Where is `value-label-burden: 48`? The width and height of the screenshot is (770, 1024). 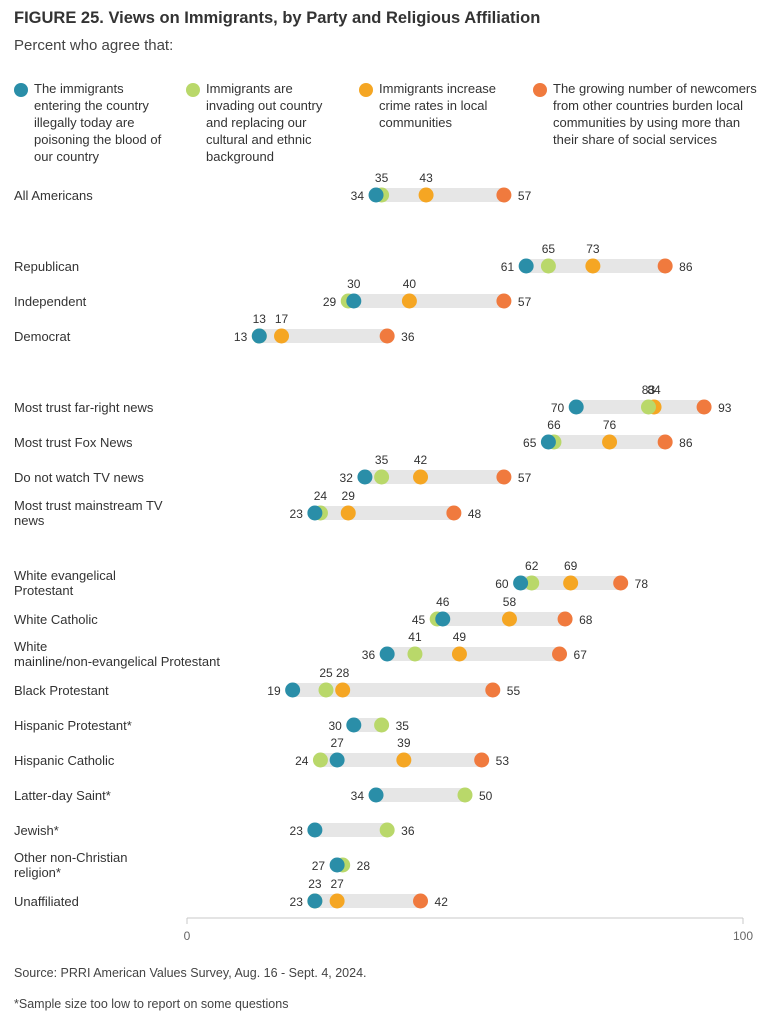
value-label-burden: 48 is located at coordinates (475, 514).